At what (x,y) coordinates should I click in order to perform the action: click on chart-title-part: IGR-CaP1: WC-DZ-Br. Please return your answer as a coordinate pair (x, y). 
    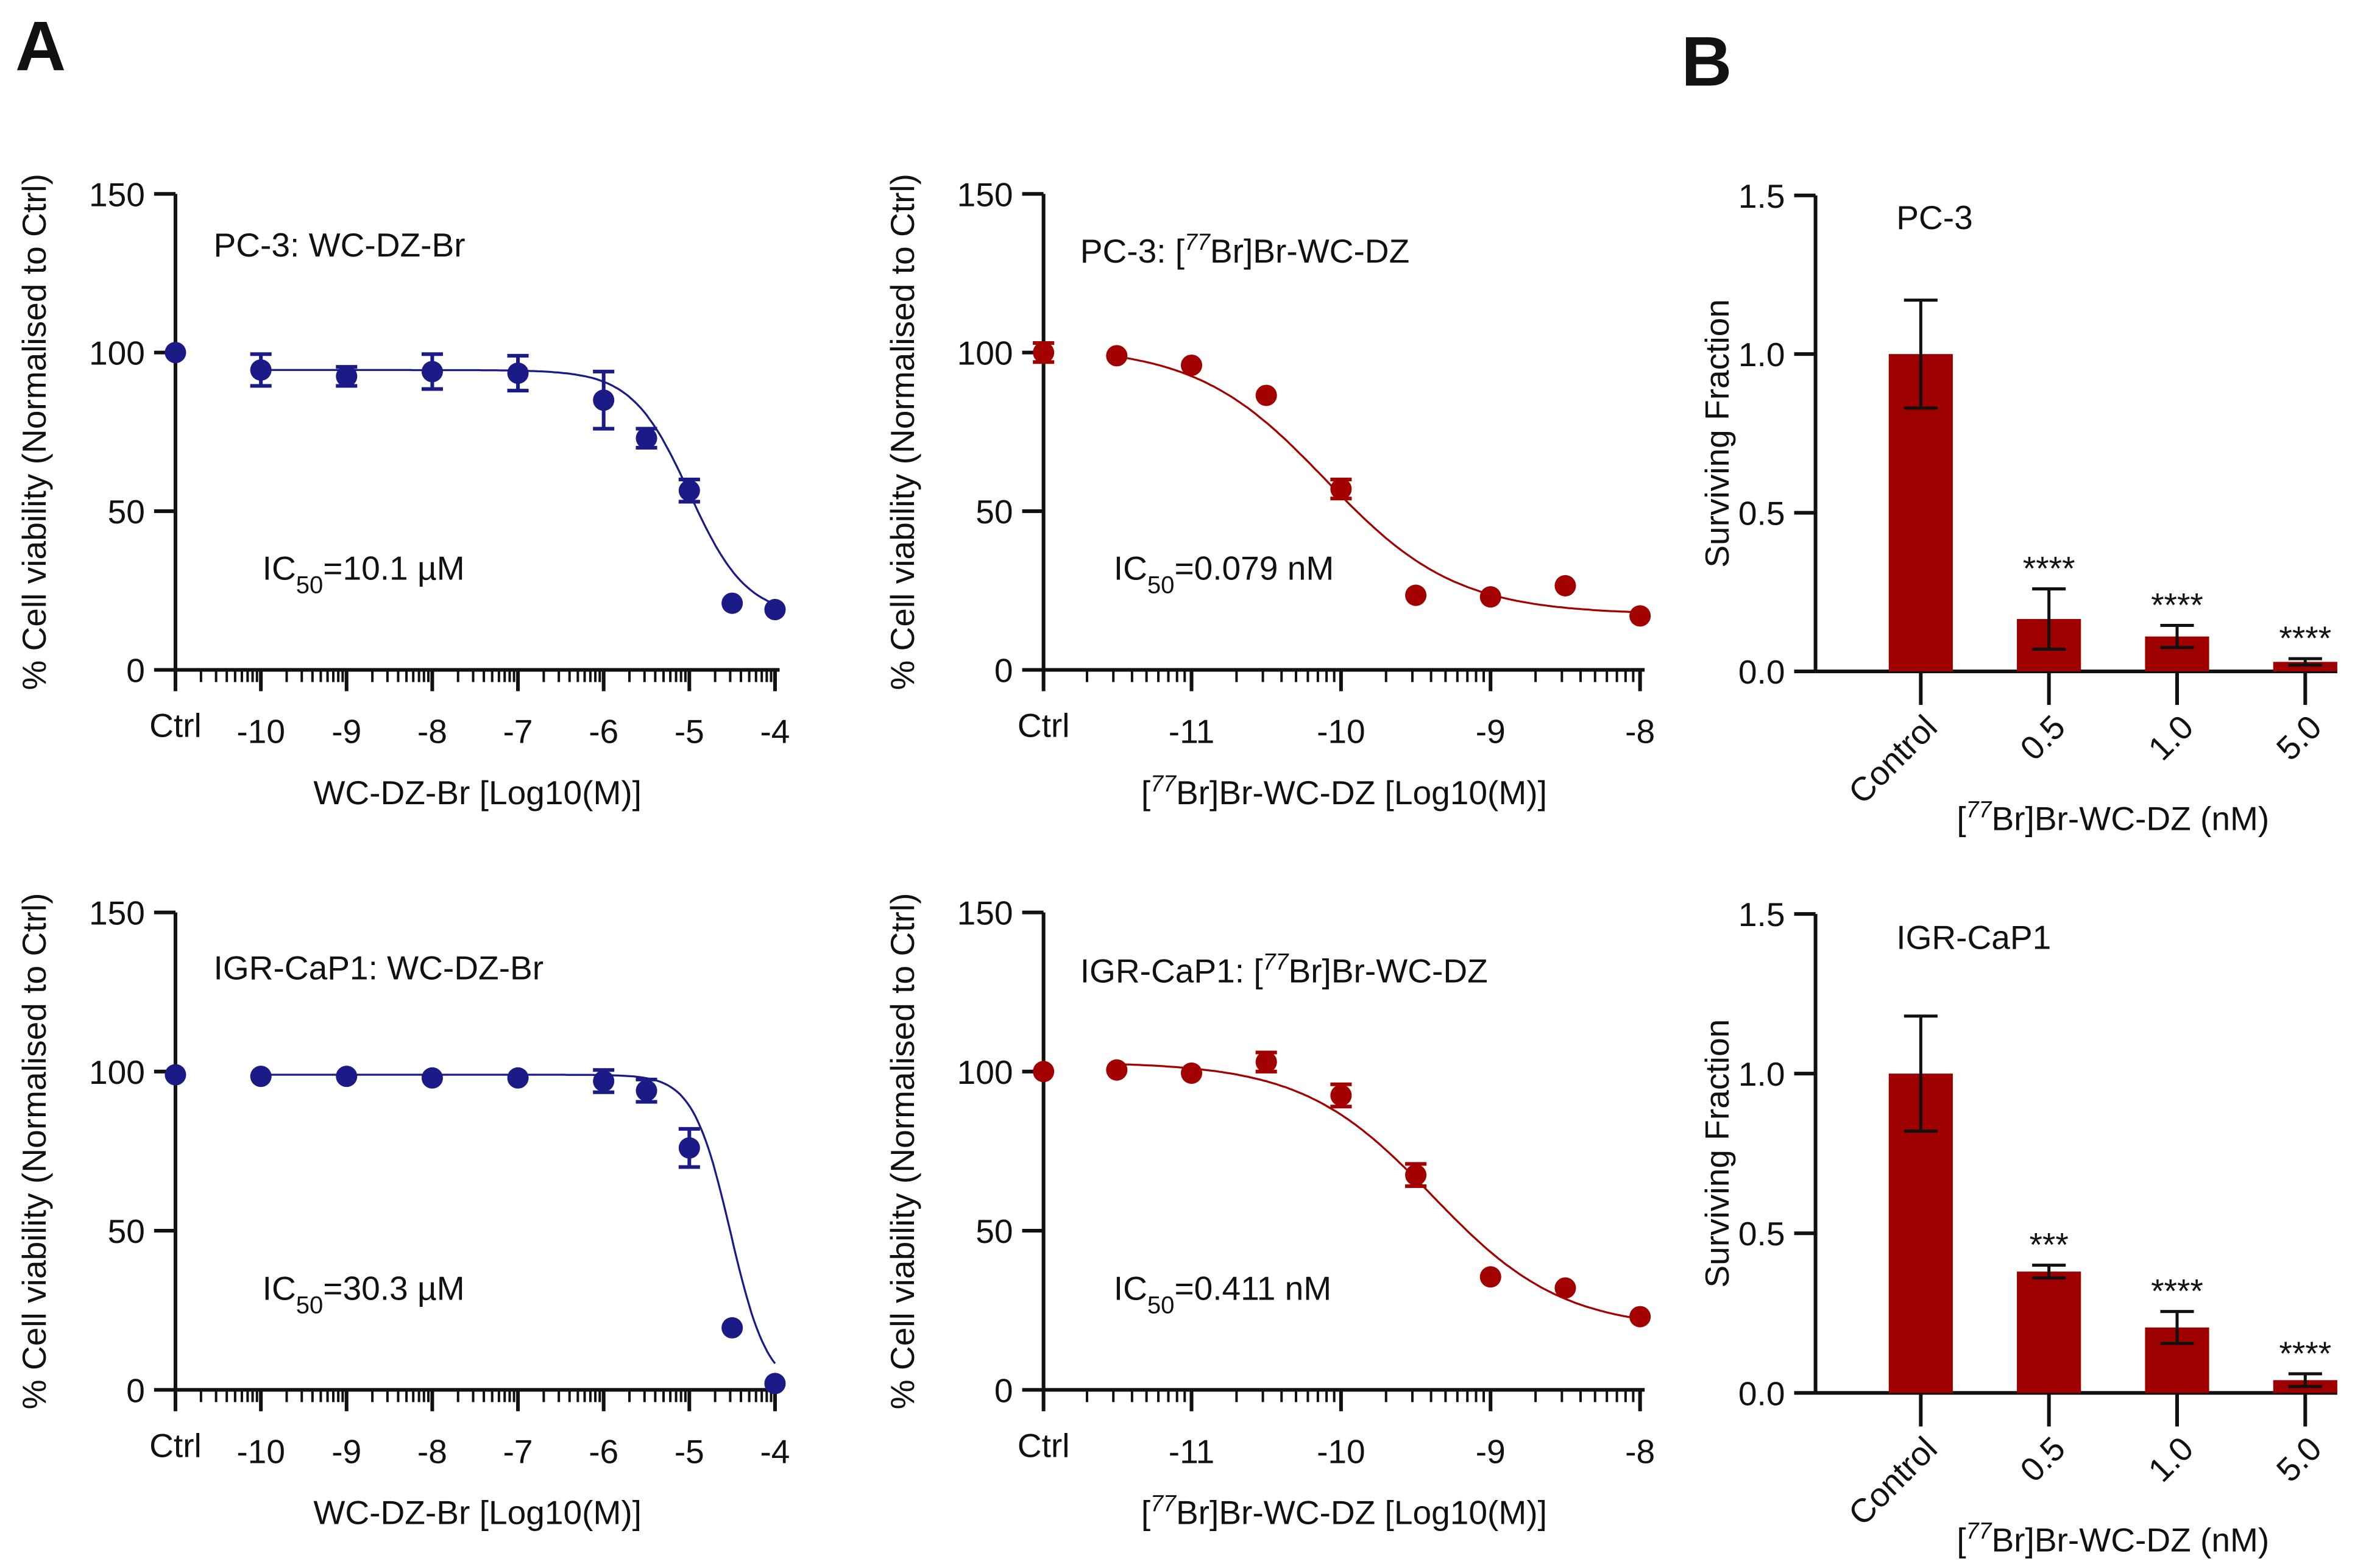
    Looking at the image, I should click on (379, 968).